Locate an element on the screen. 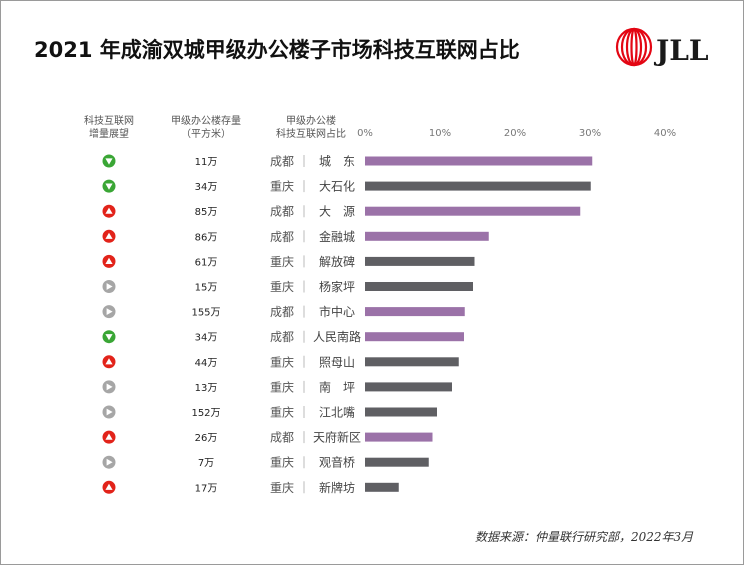 This screenshot has width=744, height=565. district-label: 天府新区 is located at coordinates (337, 437).